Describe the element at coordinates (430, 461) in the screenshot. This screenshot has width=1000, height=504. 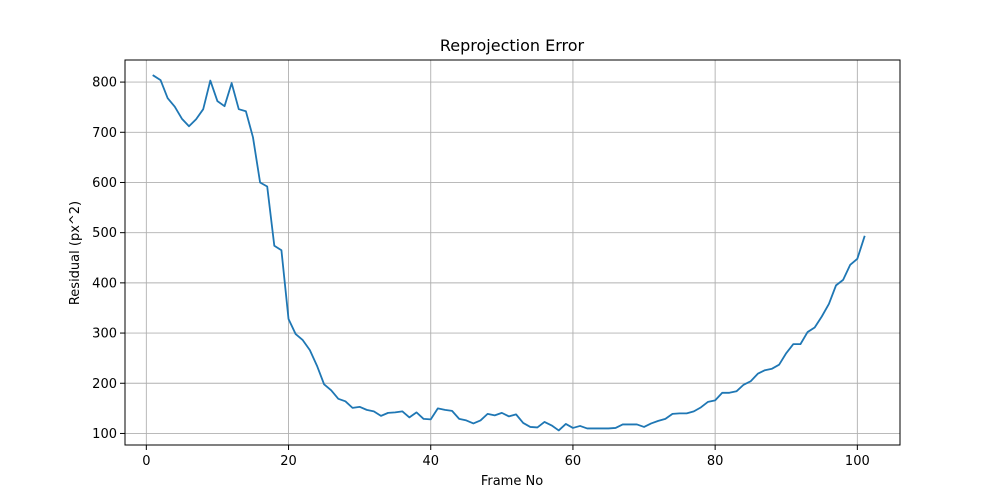
I see `x-tick-label: 40` at that location.